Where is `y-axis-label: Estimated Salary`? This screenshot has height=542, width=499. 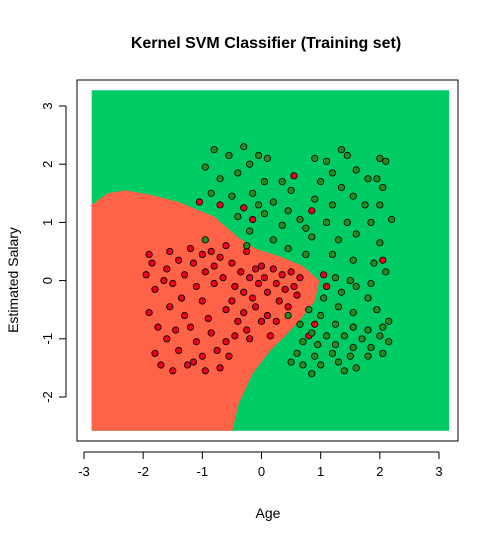
y-axis-label: Estimated Salary is located at coordinates (13, 280).